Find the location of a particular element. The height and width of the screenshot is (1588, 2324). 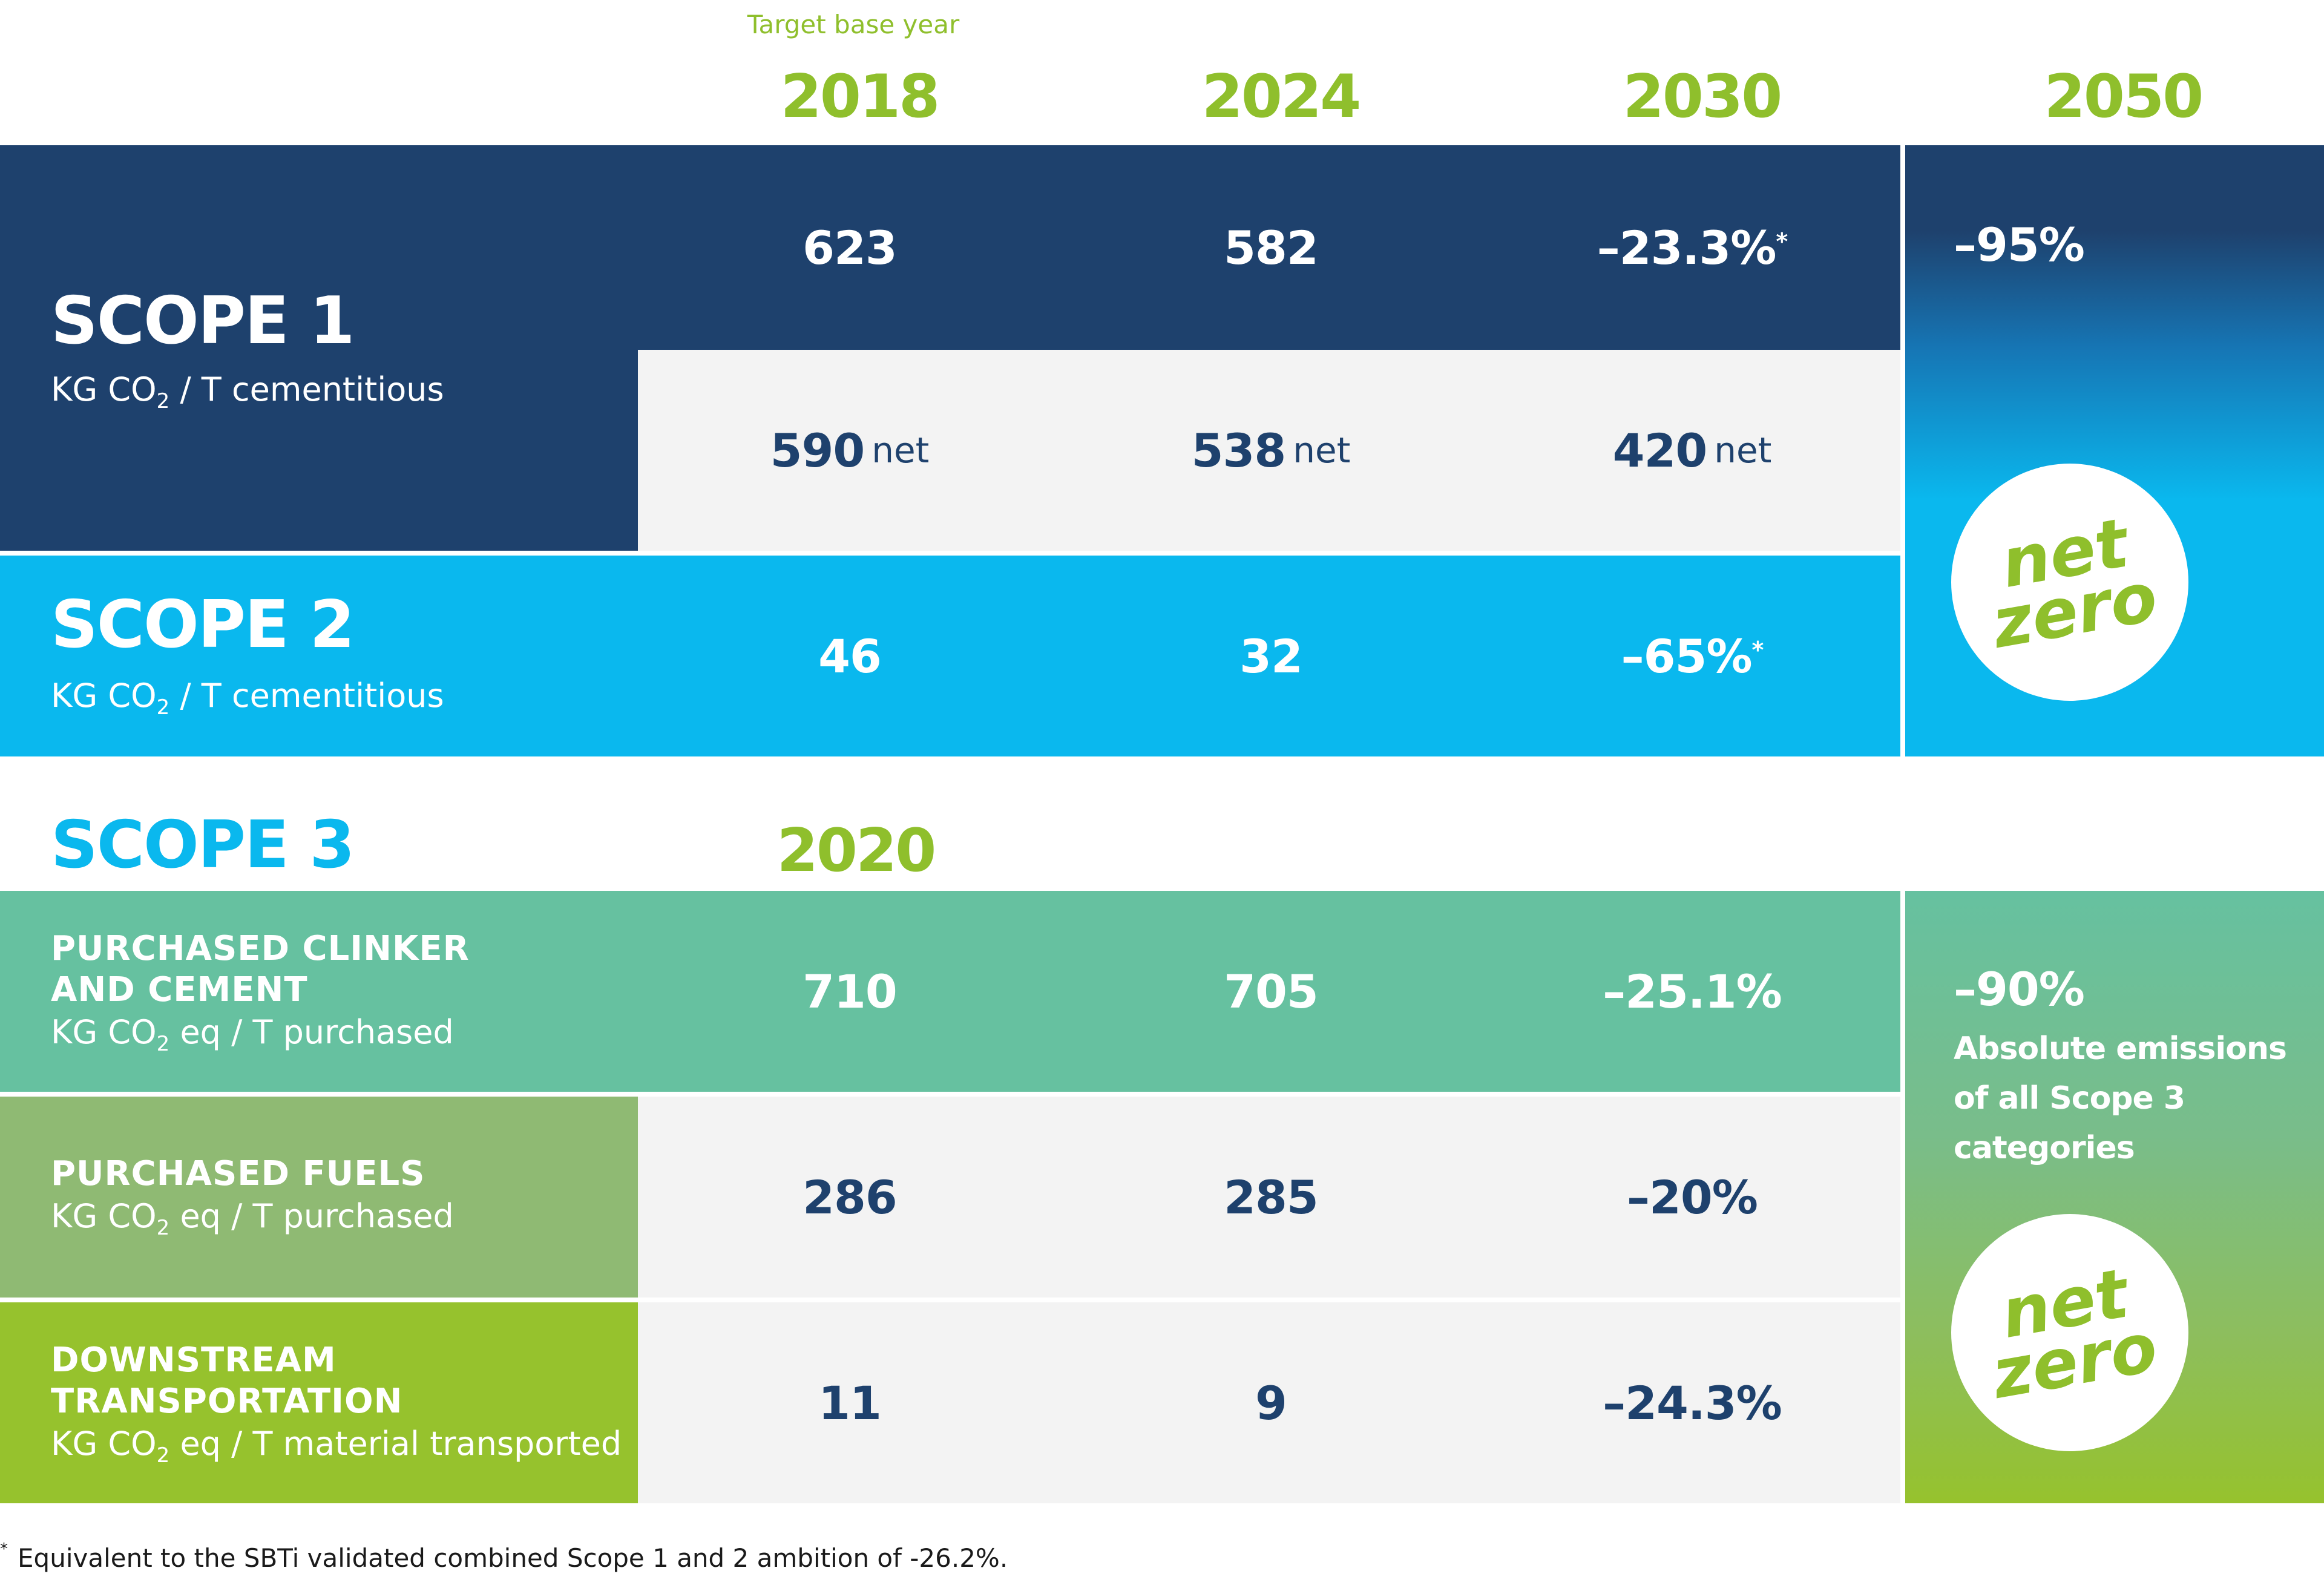

year-2018: 2018 is located at coordinates (860, 97).